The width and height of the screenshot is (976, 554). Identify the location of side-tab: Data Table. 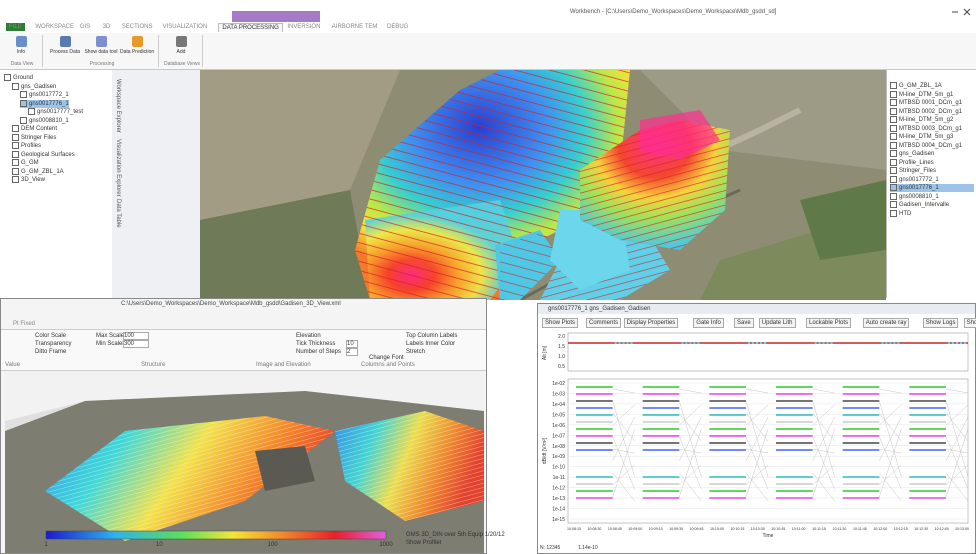
(118, 213).